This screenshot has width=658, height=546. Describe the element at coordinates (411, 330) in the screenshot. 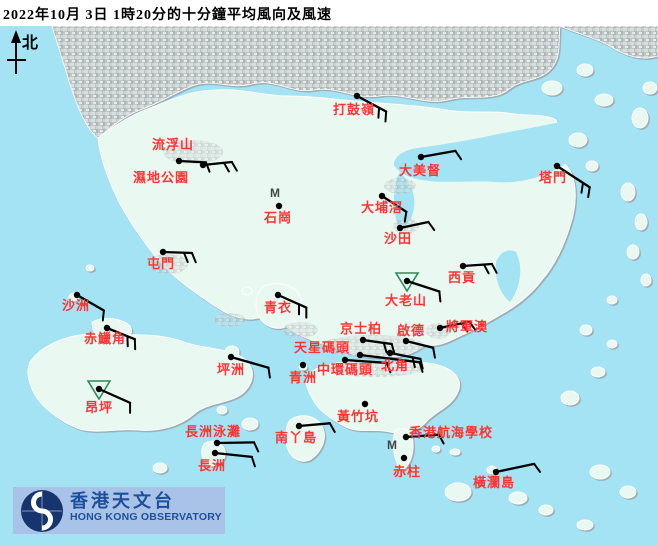

I see `station-label: 啟德` at that location.